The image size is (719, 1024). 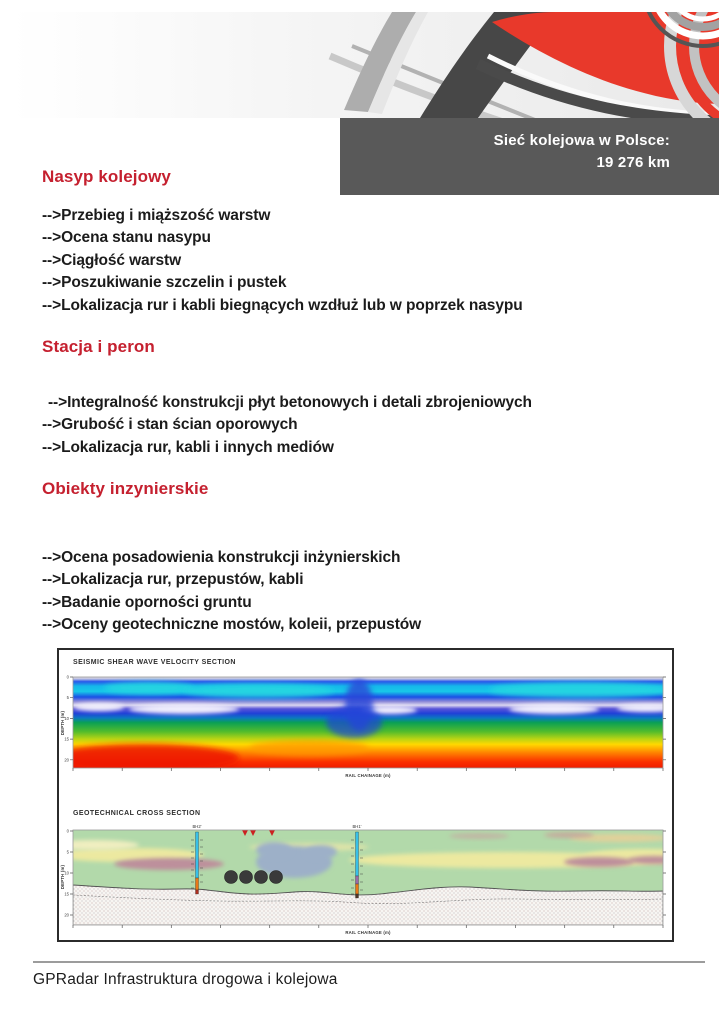 I want to click on seismic-title: SEISMIC SHEAR WAVE VELOCITY SECTION, so click(x=154, y=662).